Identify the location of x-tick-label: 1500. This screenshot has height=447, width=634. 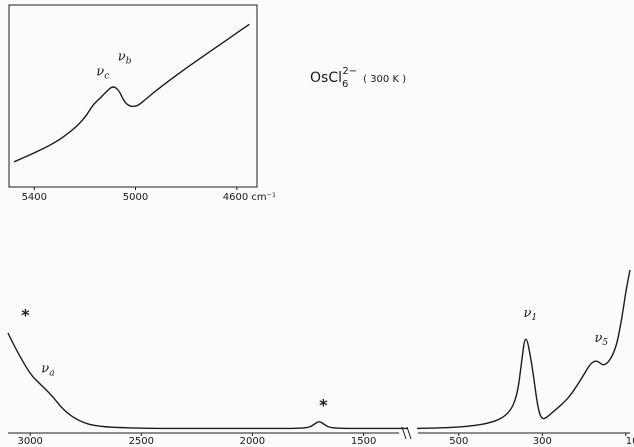
(363, 441).